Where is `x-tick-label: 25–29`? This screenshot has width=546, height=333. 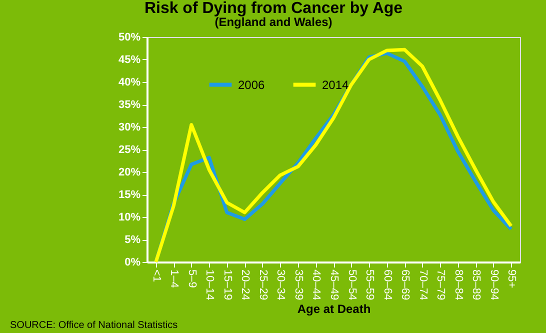 x-tick-label: 25–29 is located at coordinates (262, 285).